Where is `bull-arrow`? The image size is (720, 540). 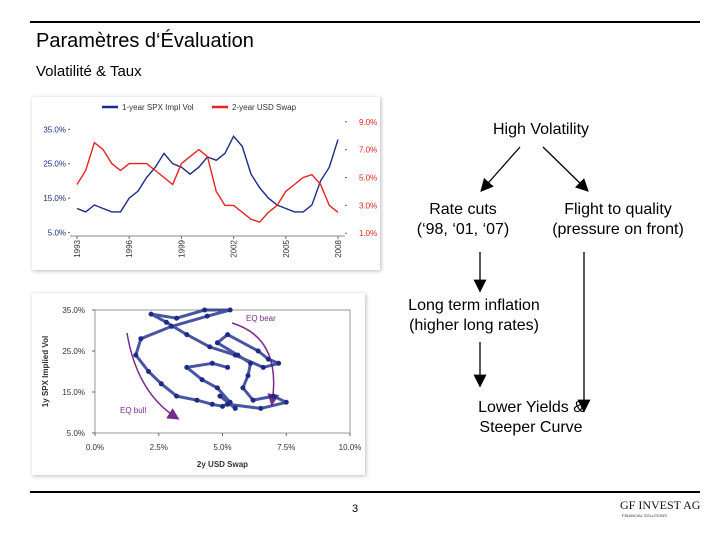
bull-arrow is located at coordinates (153, 376).